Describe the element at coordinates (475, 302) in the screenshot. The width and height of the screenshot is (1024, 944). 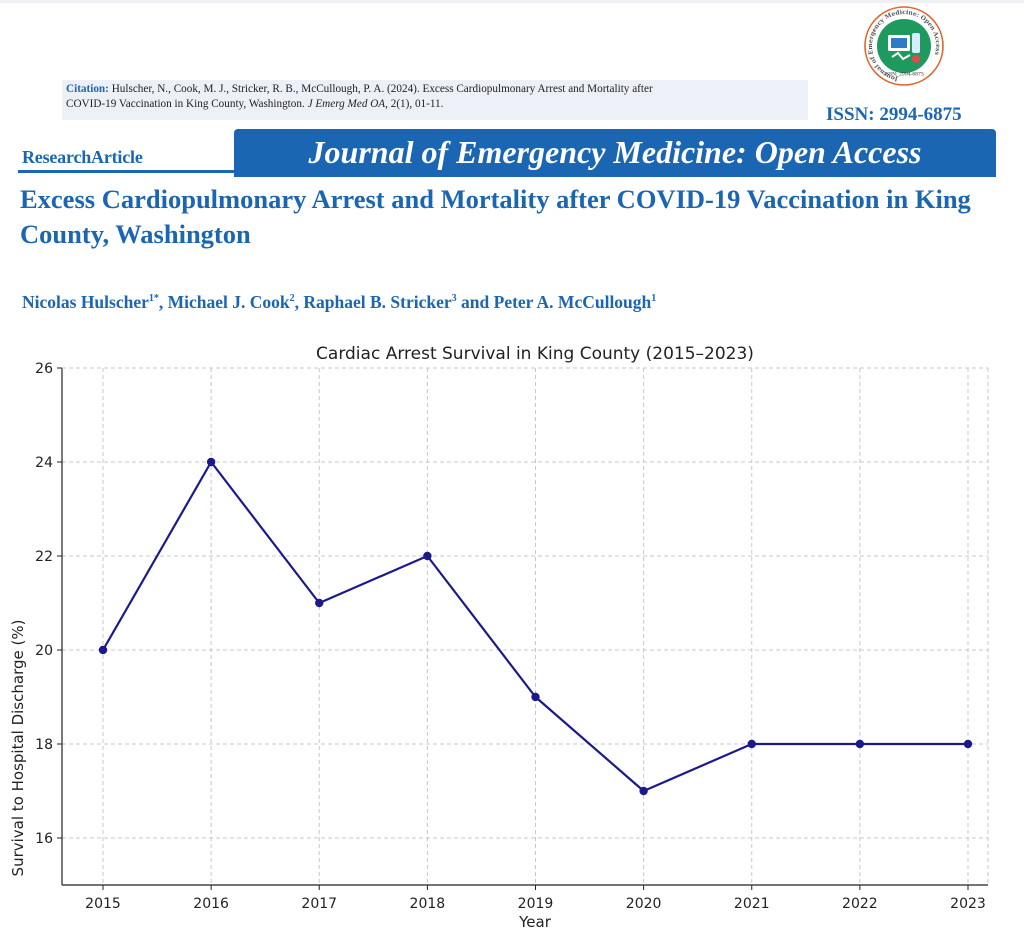
I see `author-separator: and` at that location.